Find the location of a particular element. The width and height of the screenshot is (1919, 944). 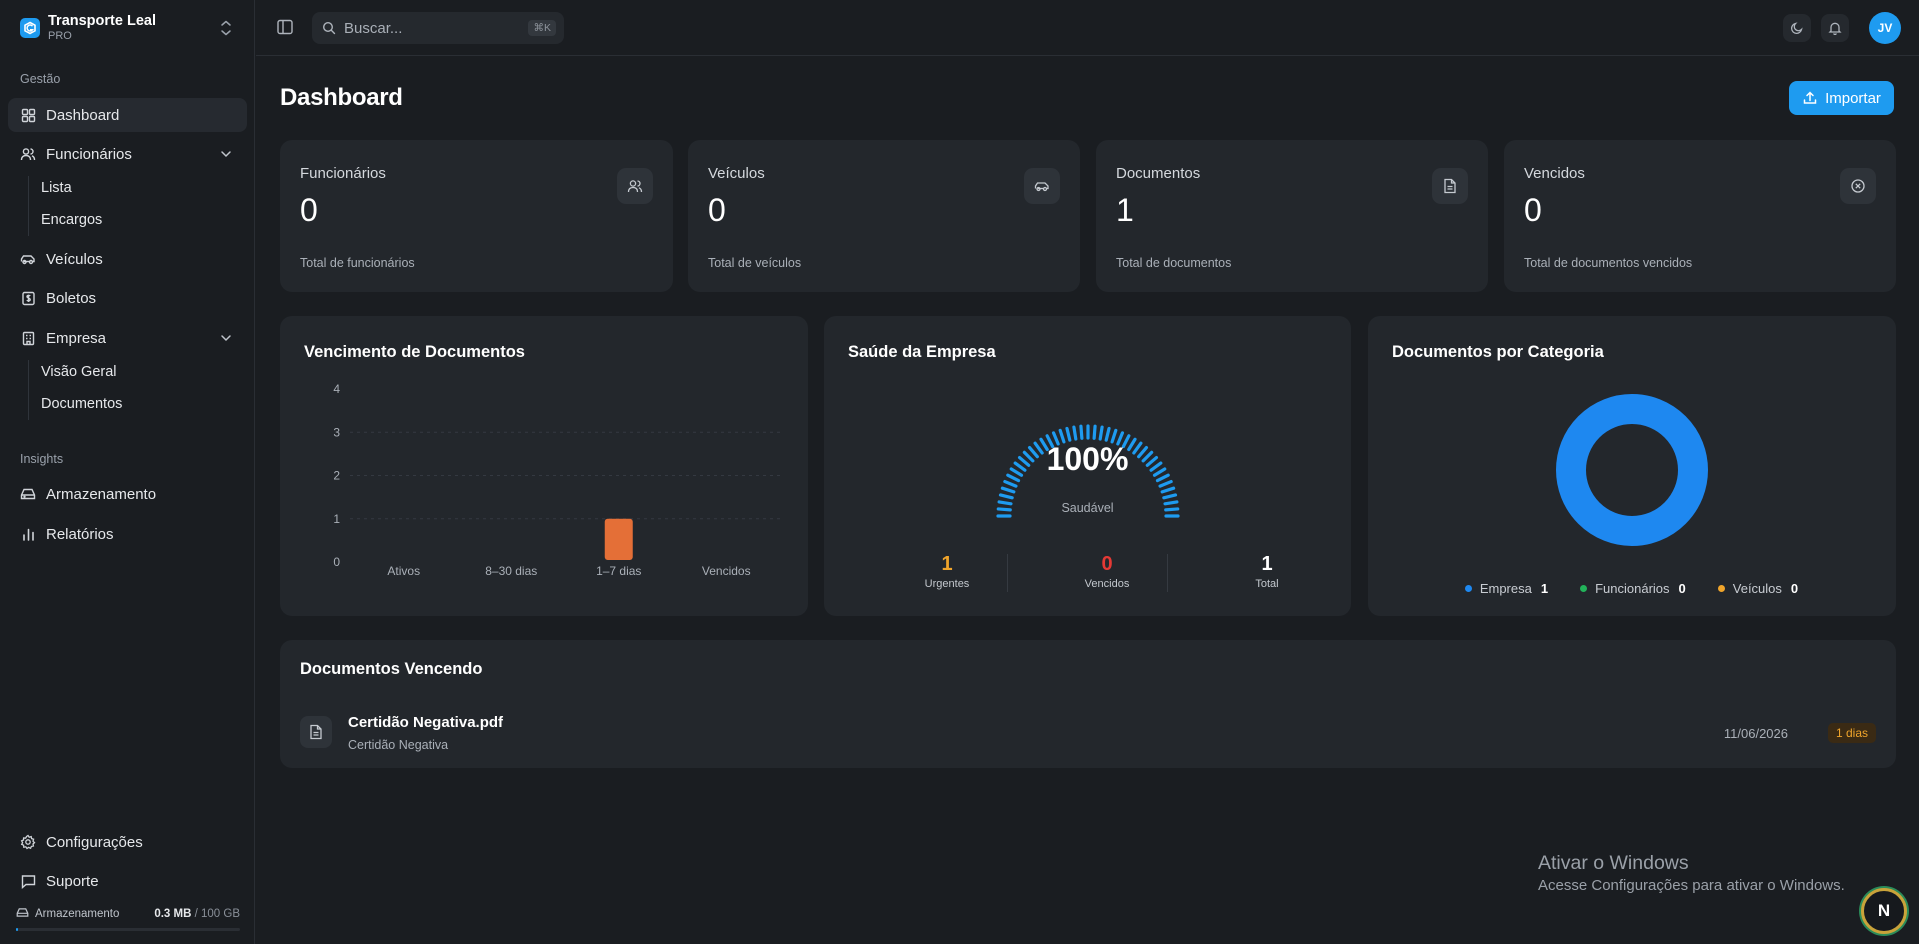

sidebar-item-relatorios: Relatórios is located at coordinates (127, 534).